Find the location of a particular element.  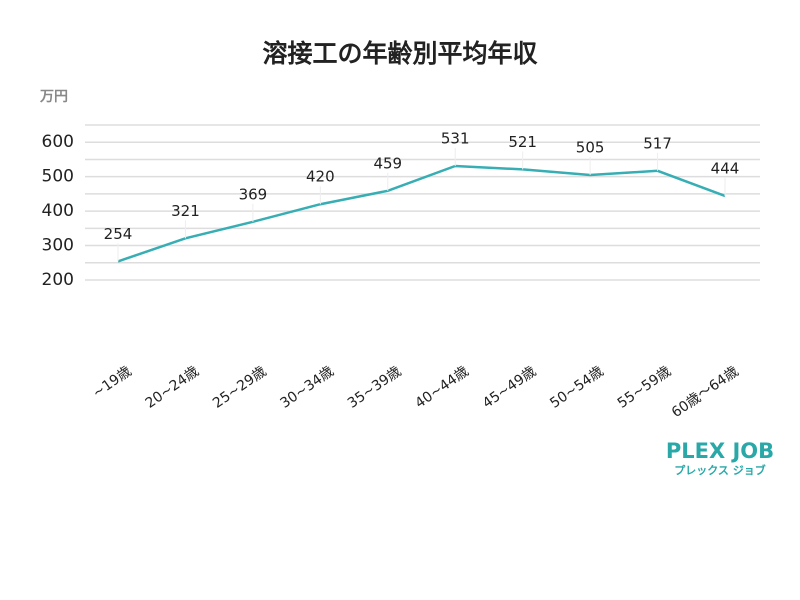

x-tick-label: 50~54歳 is located at coordinates (576, 387).